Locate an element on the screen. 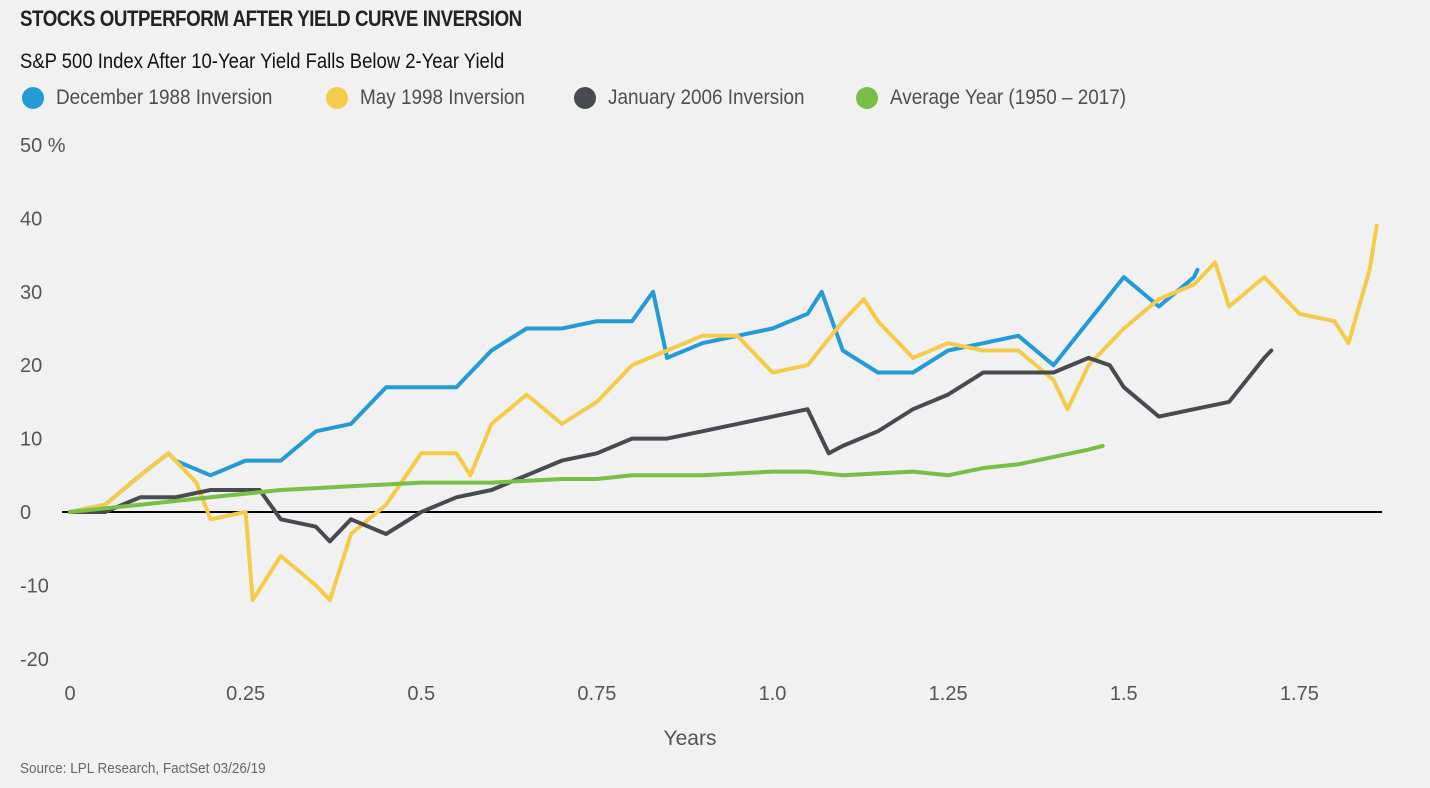 The image size is (1430, 788). x-tick-label: 1.75 is located at coordinates (1299, 694).